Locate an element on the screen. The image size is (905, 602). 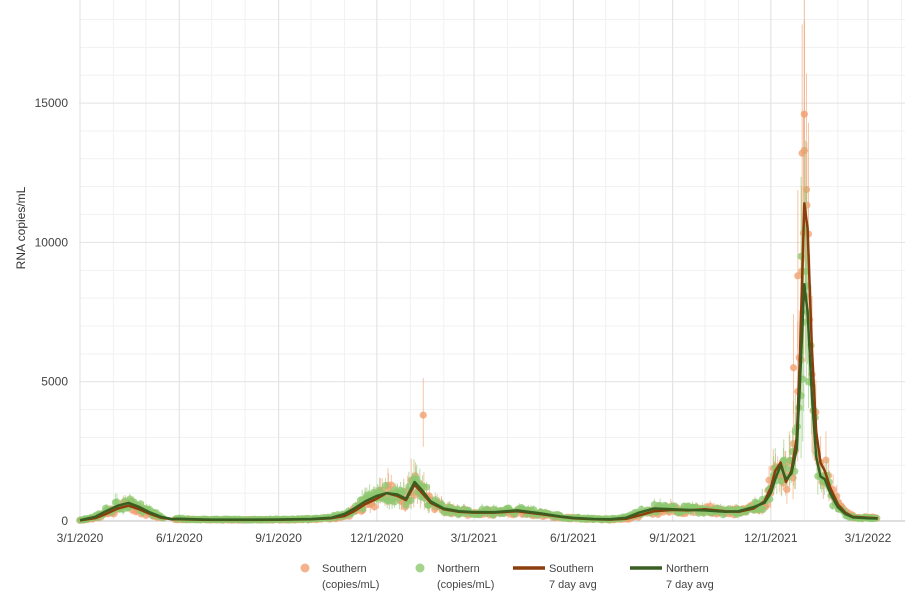
x-tick-label: 3/1/2022 is located at coordinates (868, 538).